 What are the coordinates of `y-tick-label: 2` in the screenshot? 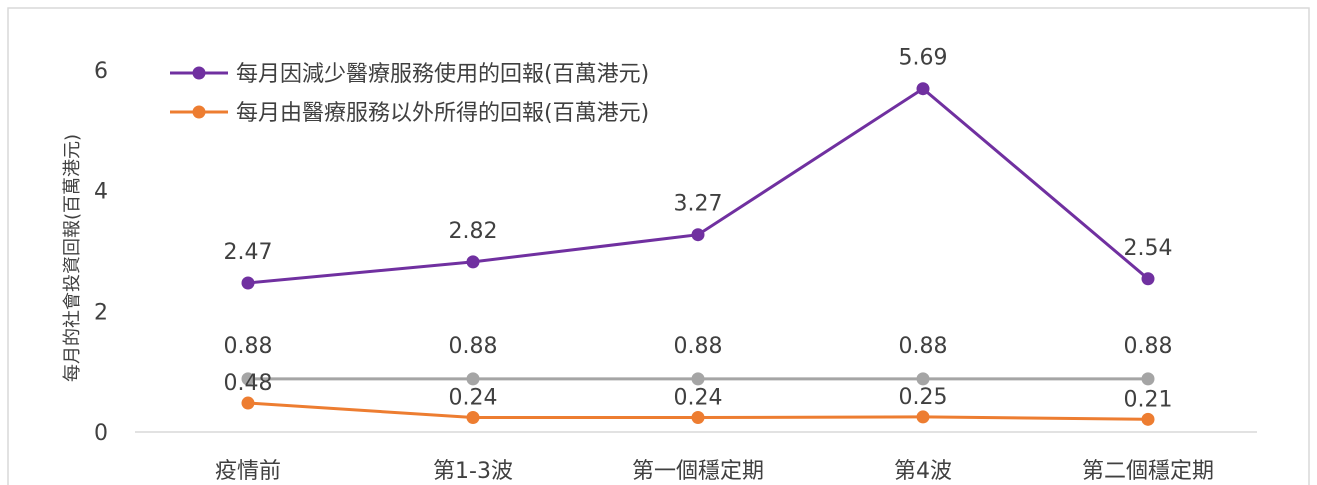 It's located at (101, 312).